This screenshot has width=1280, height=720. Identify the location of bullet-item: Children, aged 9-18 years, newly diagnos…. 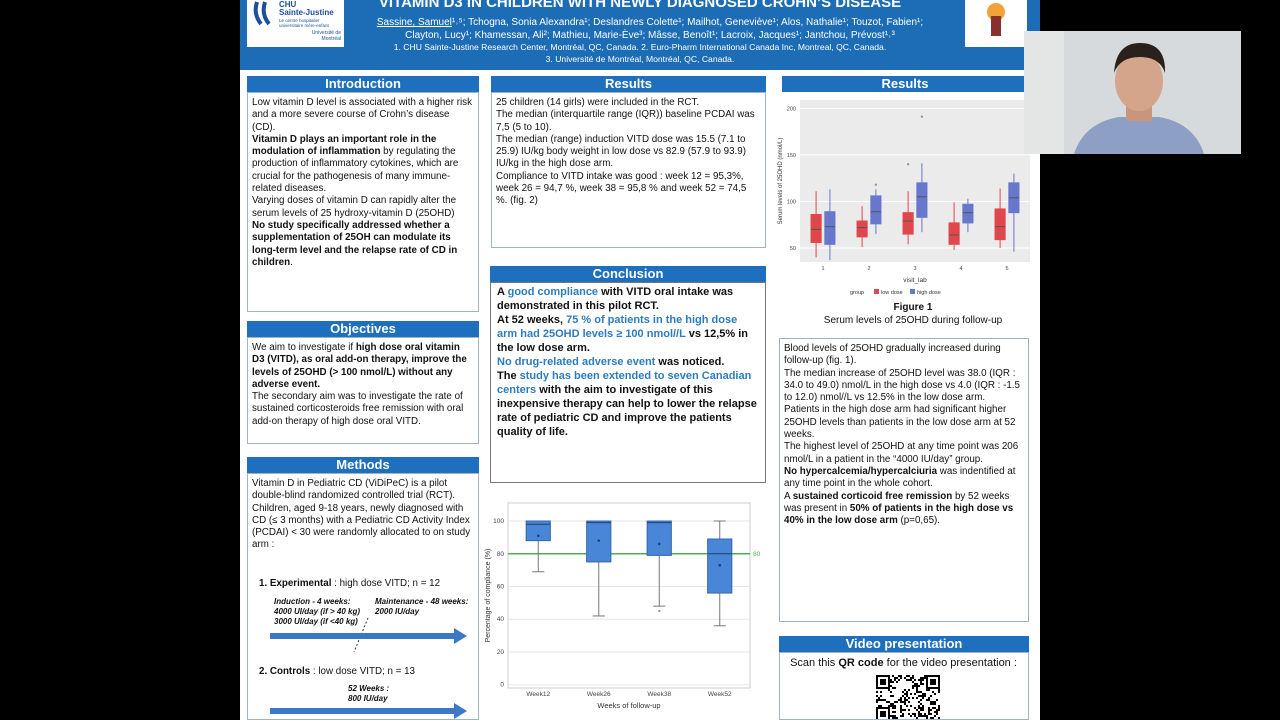
(362, 527).